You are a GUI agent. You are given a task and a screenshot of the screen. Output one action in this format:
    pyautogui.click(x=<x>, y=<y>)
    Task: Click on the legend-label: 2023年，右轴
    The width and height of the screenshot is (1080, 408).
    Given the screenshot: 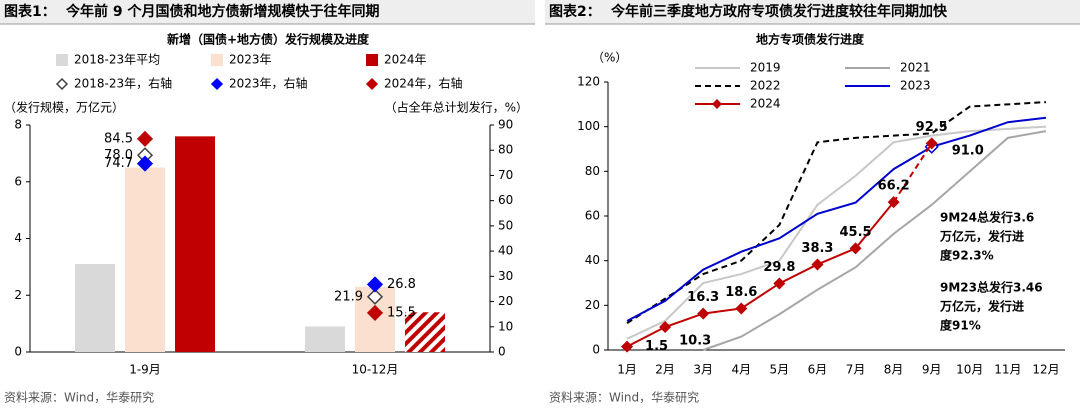 What is the action you would take?
    pyautogui.click(x=268, y=83)
    